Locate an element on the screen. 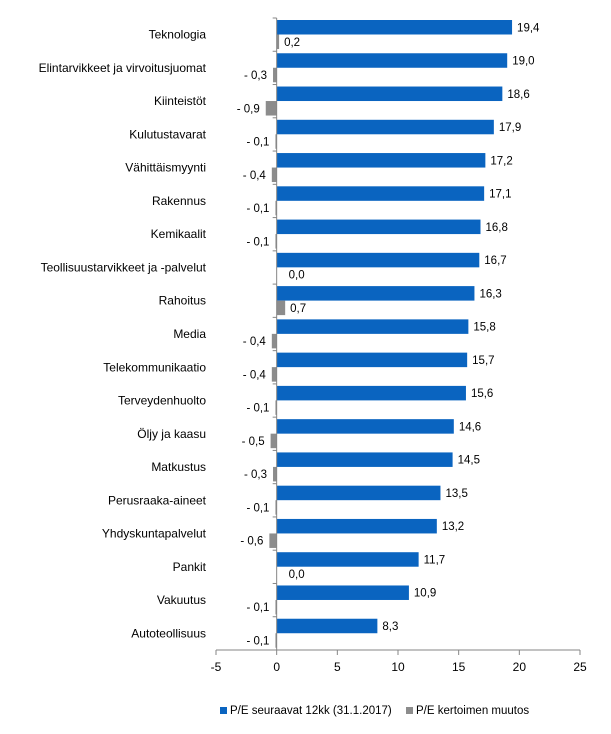 The width and height of the screenshot is (611, 734). x-tick-label: 25 is located at coordinates (580, 667).